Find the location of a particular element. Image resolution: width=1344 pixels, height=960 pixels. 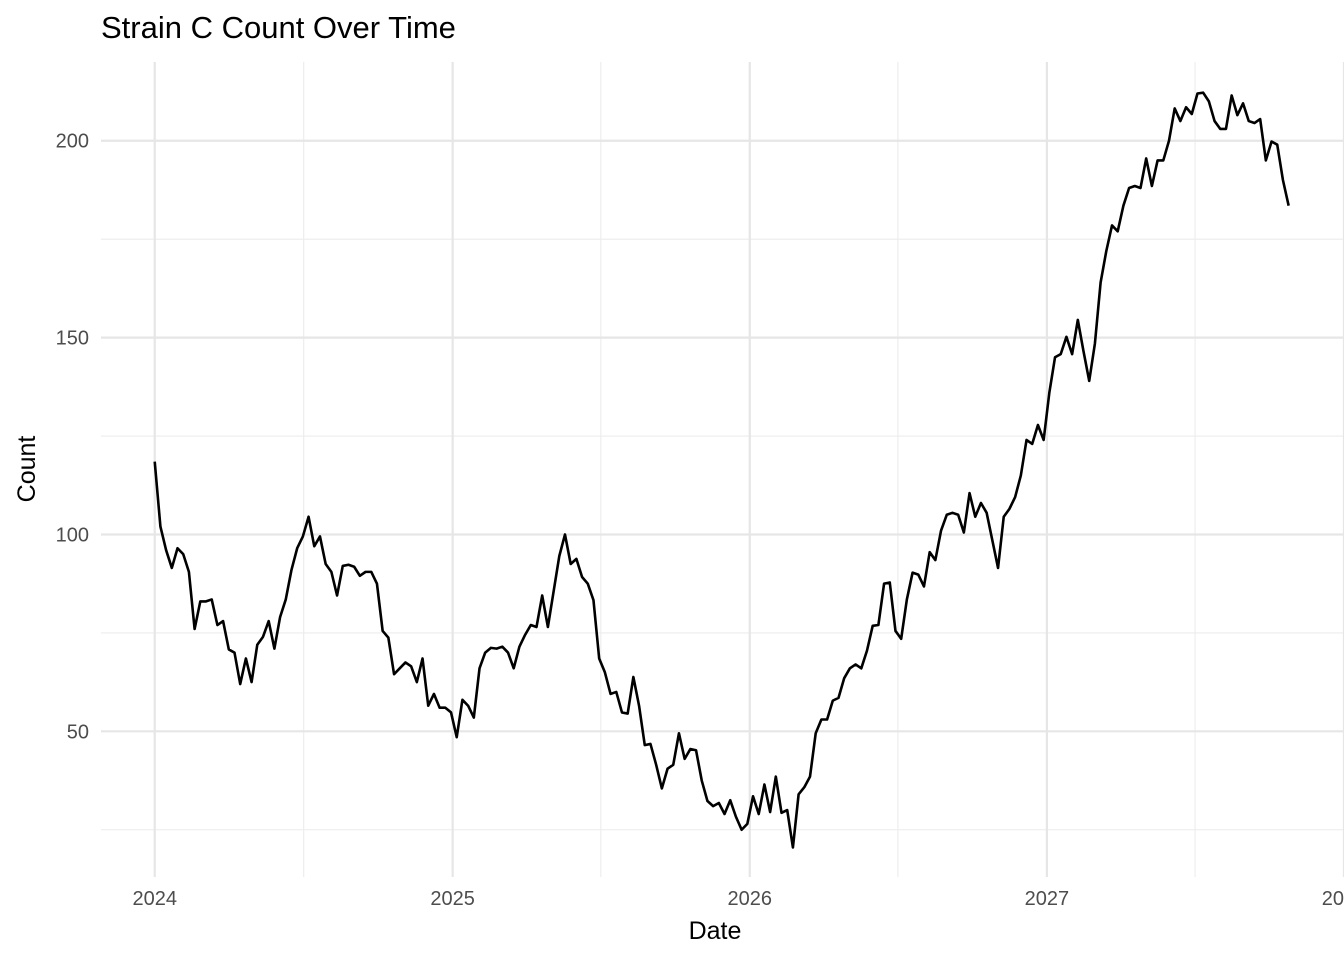

chart-title: Strain C Count Over Time is located at coordinates (278, 27).